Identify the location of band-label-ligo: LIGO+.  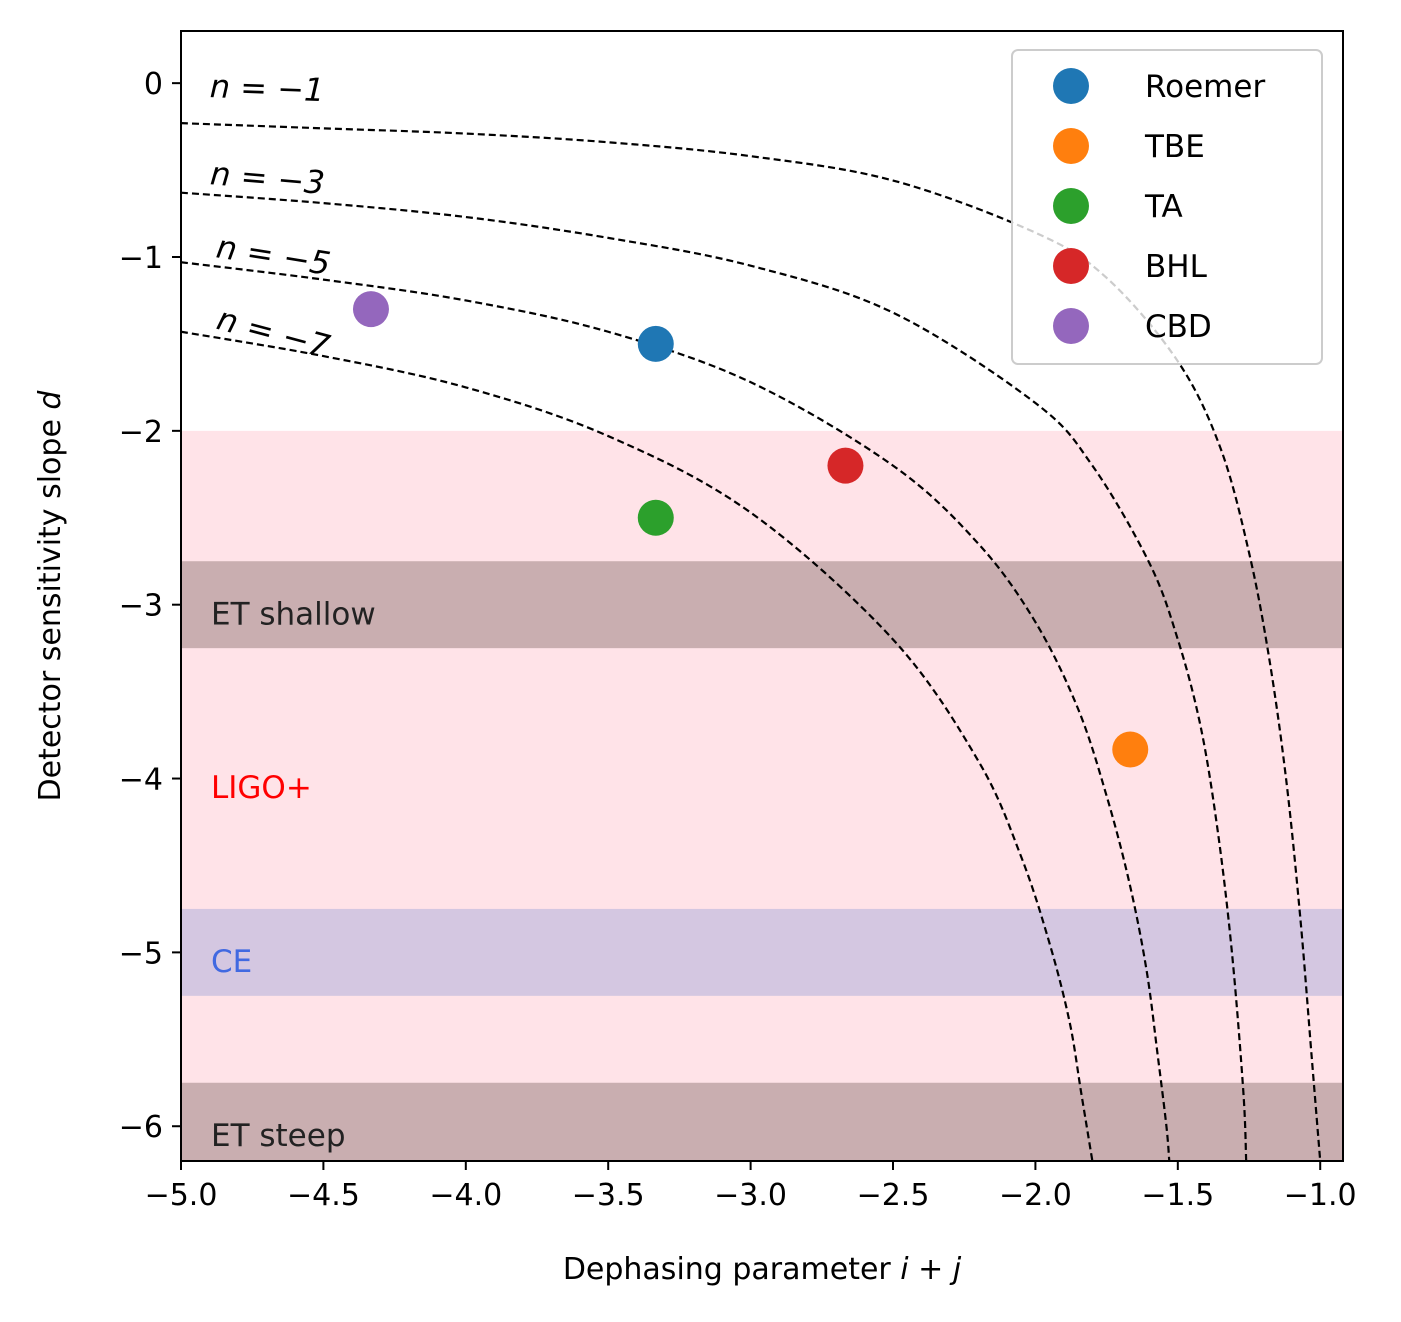
(261, 788).